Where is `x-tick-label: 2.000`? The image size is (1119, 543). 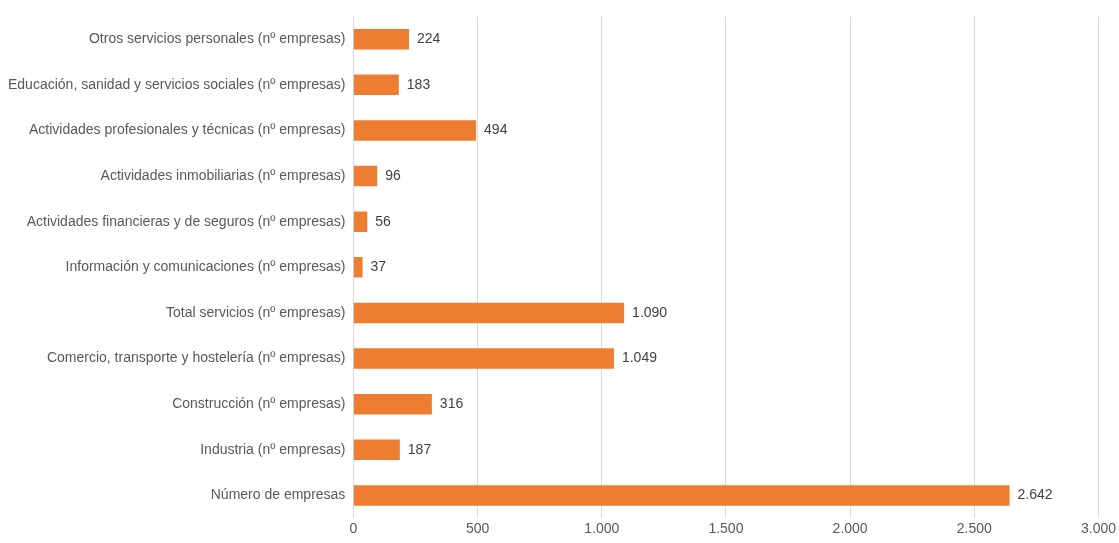 x-tick-label: 2.000 is located at coordinates (850, 528).